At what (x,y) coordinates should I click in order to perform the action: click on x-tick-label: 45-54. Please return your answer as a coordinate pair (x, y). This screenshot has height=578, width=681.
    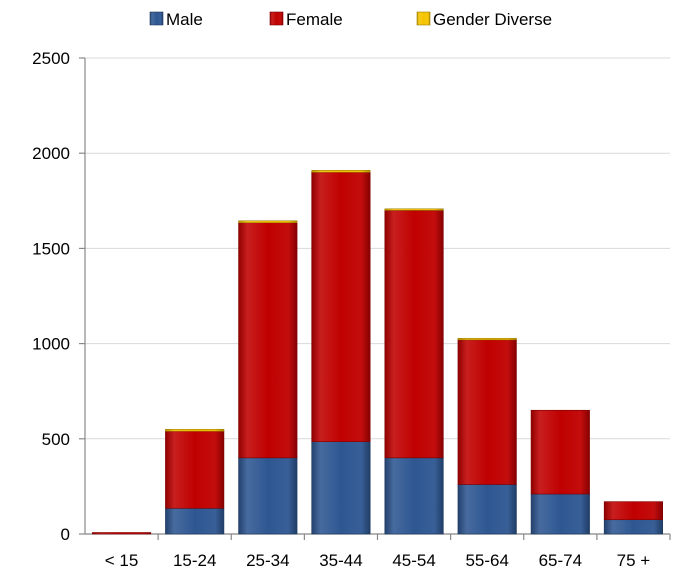
    Looking at the image, I should click on (413, 560).